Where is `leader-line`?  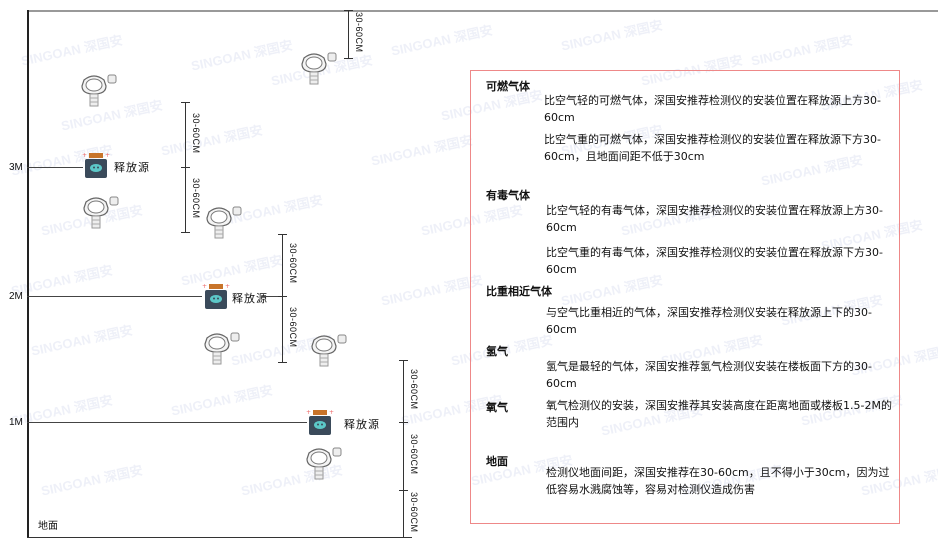 leader-line is located at coordinates (272, 296).